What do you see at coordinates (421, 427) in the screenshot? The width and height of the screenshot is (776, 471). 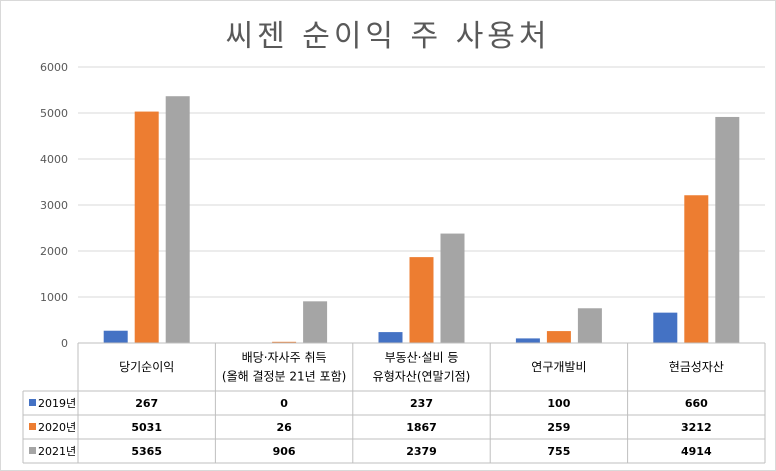 I see `data-label-2-1: 1867` at bounding box center [421, 427].